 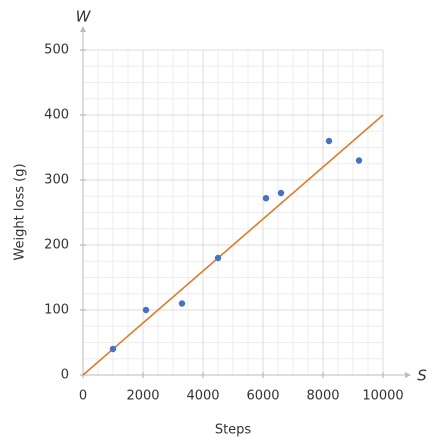 What do you see at coordinates (382, 396) in the screenshot?
I see `x-tick-label: 10000` at bounding box center [382, 396].